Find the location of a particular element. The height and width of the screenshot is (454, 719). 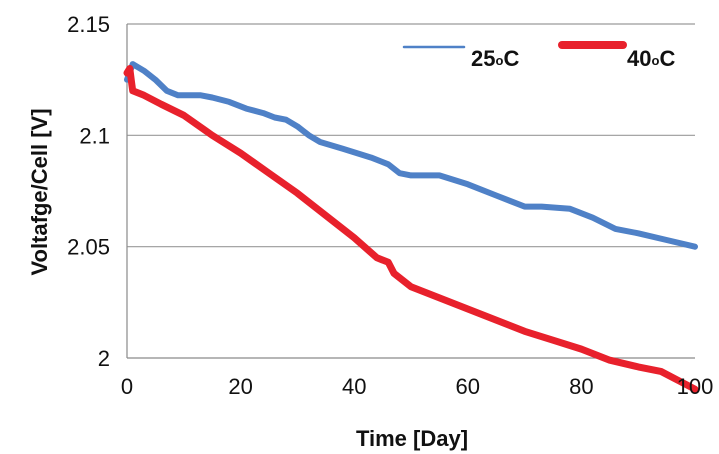

legend-label-25c: 25oC is located at coordinates (495, 58).